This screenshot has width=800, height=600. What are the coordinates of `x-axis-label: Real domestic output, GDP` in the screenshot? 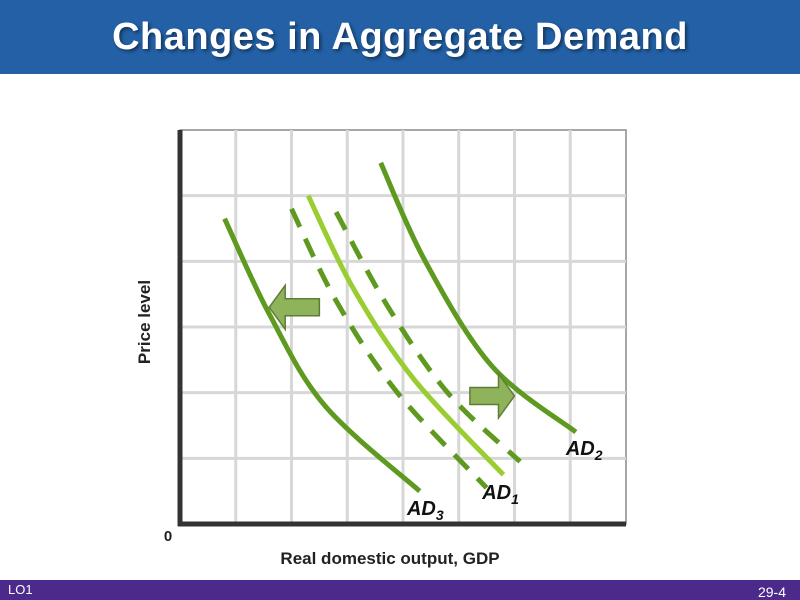 It's located at (389, 558).